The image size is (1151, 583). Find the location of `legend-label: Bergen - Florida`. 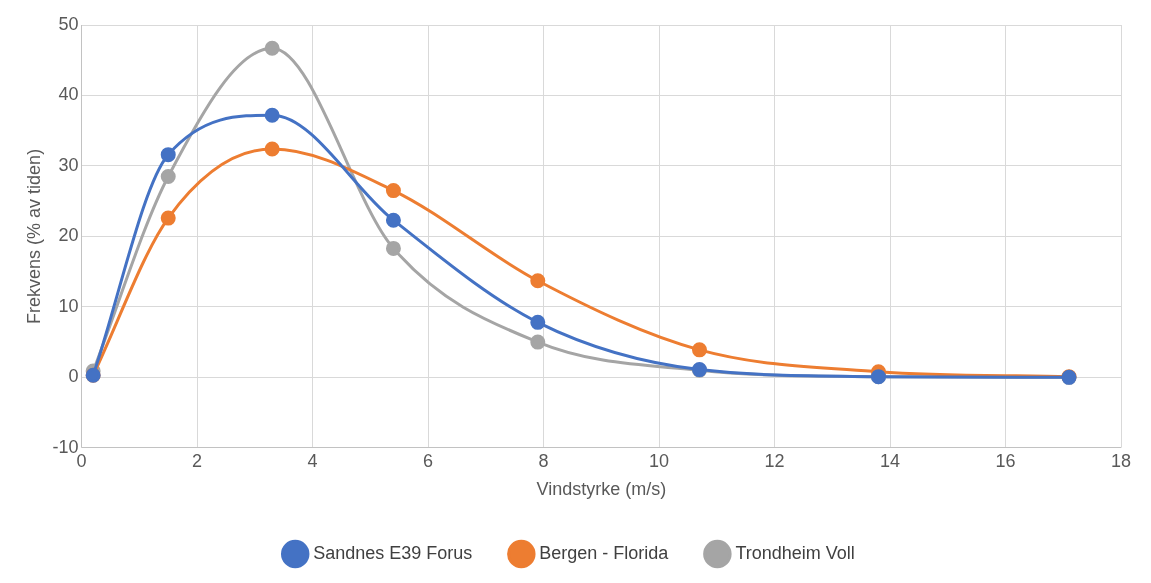

legend-label: Bergen - Florida is located at coordinates (604, 552).